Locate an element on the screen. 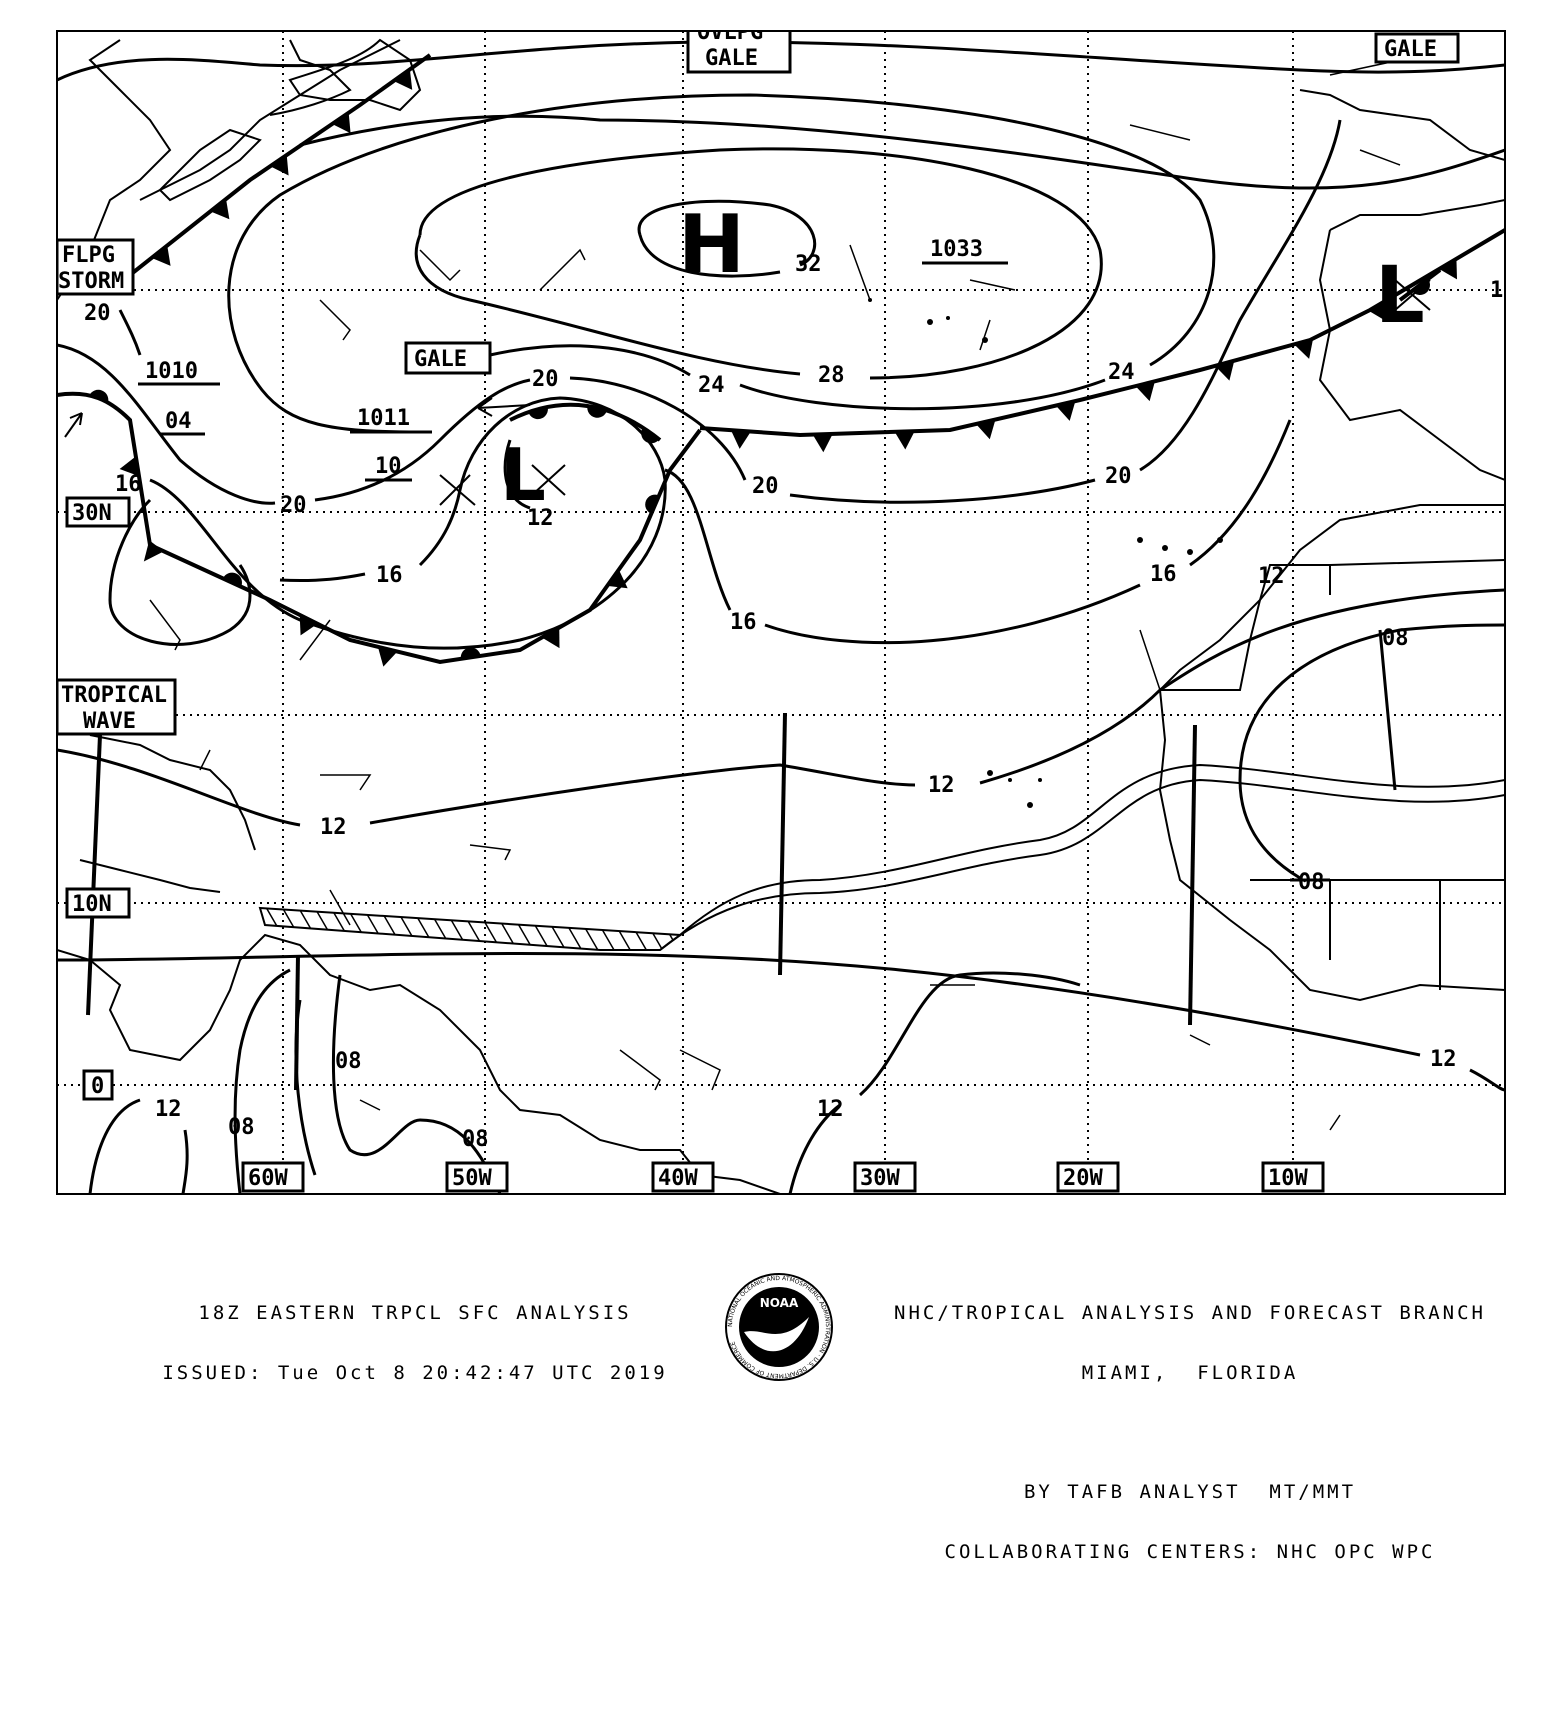 The height and width of the screenshot is (1728, 1542). central-pressure-label: 04 is located at coordinates (178, 421).